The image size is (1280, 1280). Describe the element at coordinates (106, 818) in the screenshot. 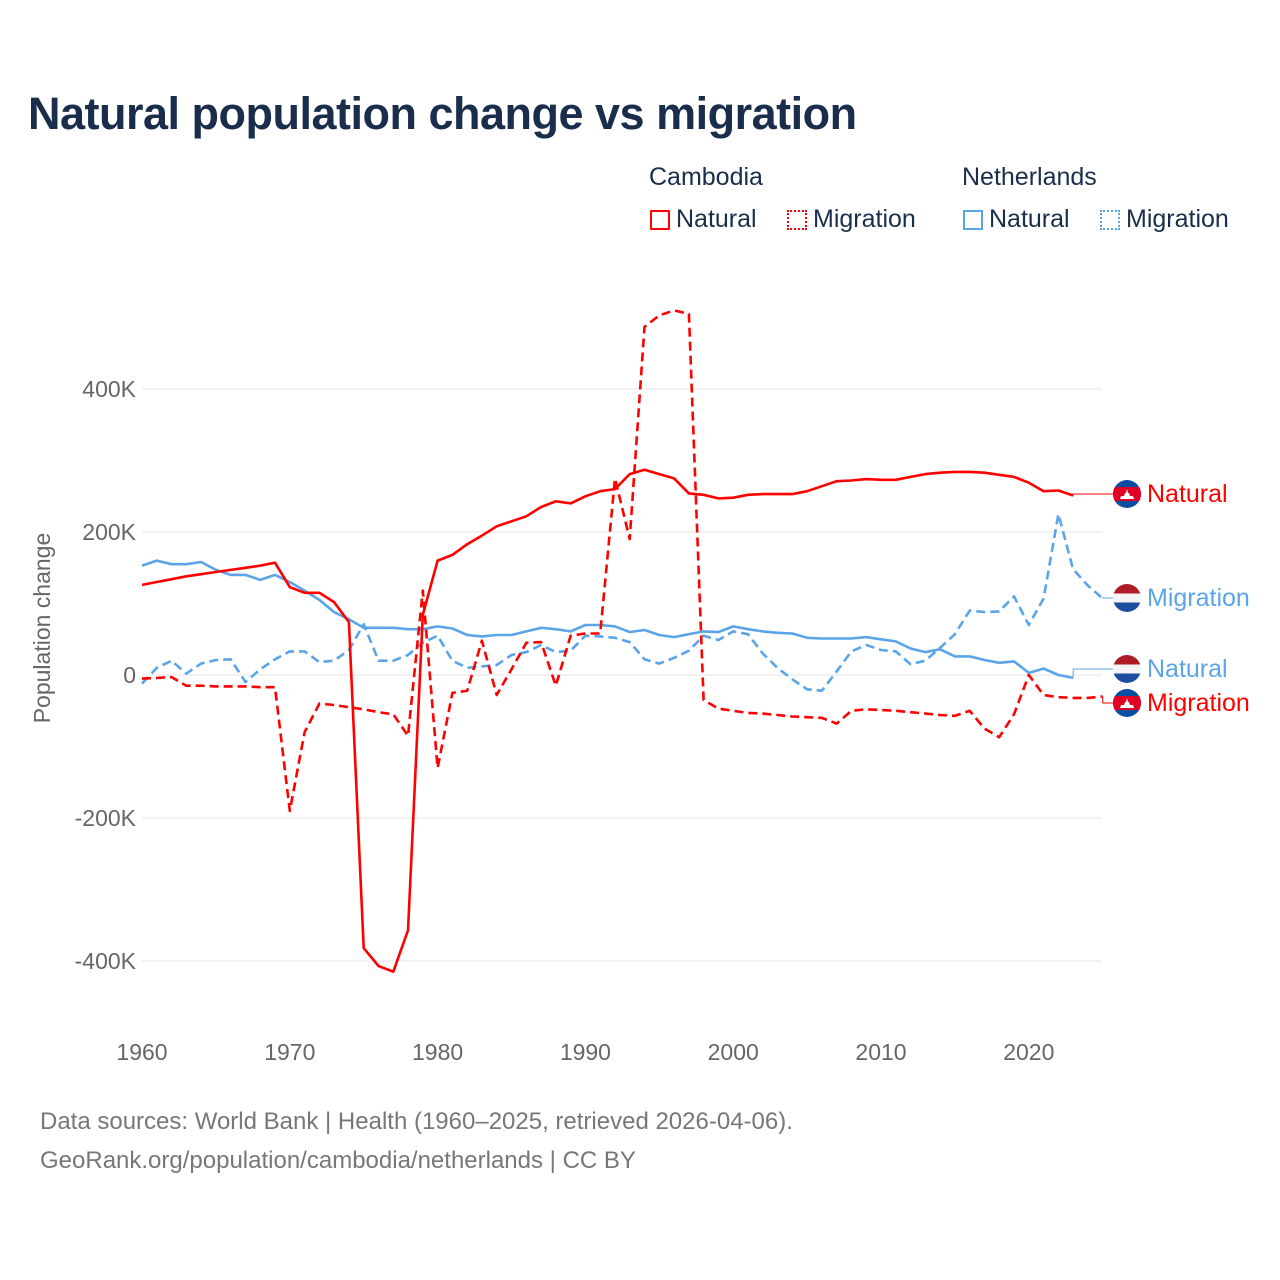

I see `y-tick-label: -200K` at that location.